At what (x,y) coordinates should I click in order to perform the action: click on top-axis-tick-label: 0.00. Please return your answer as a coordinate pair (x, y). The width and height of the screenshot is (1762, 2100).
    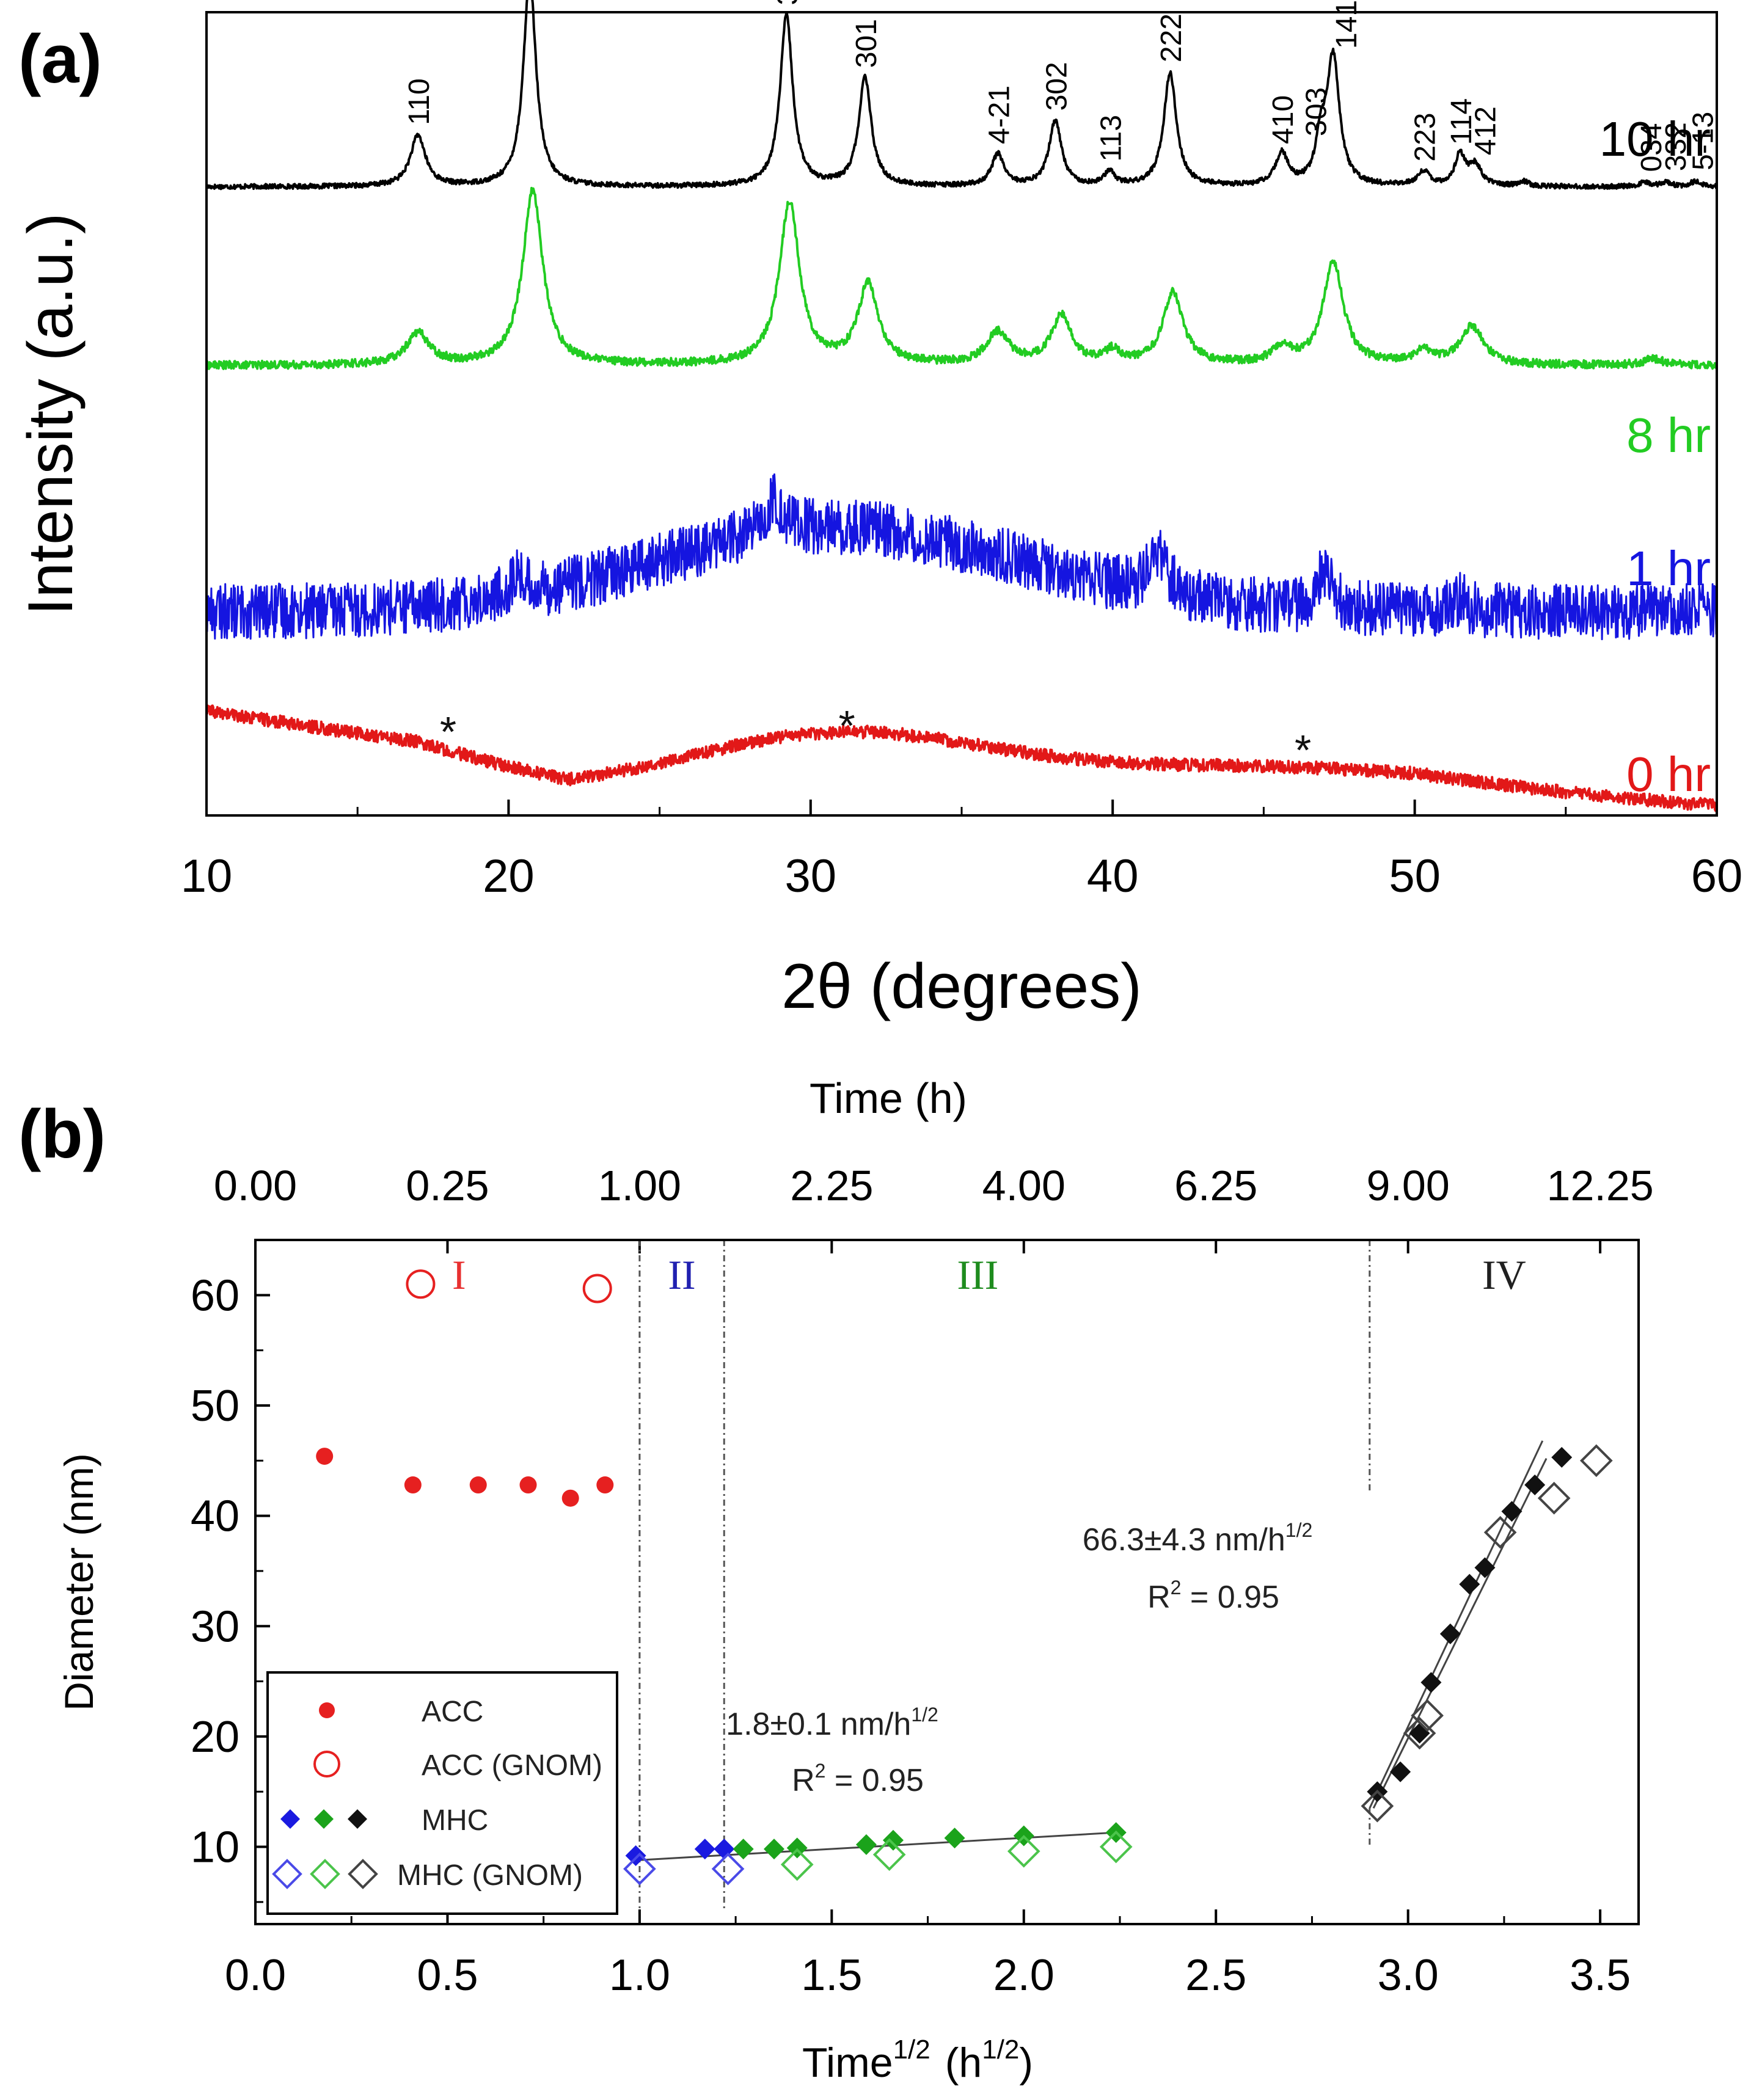
    Looking at the image, I should click on (255, 1186).